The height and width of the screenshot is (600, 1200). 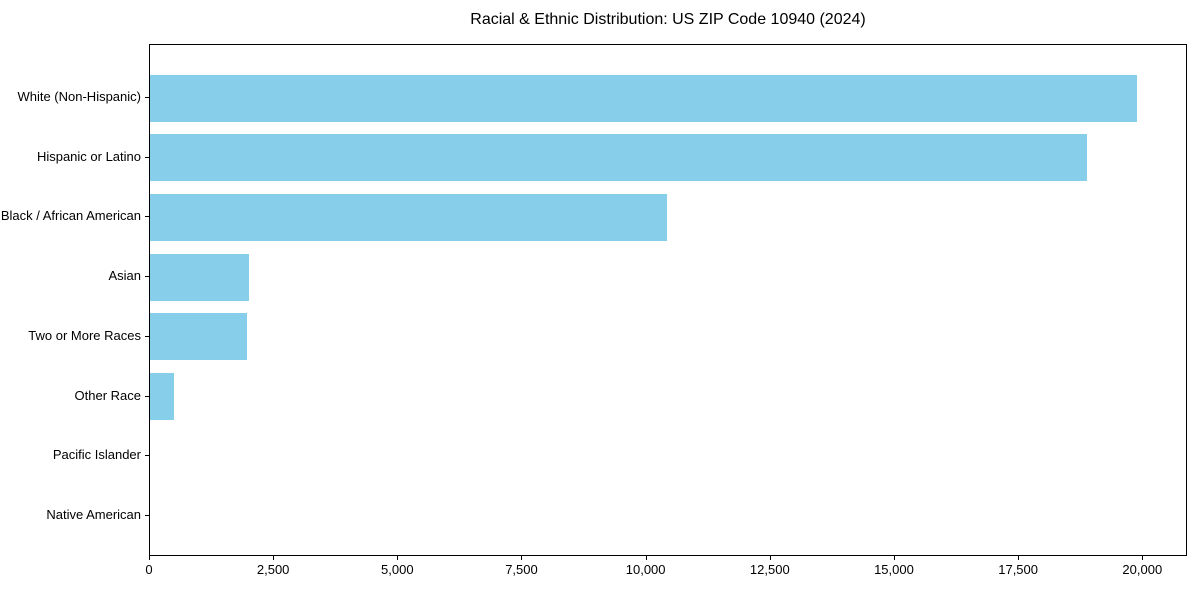 I want to click on x-tick-label: 0, so click(x=149, y=569).